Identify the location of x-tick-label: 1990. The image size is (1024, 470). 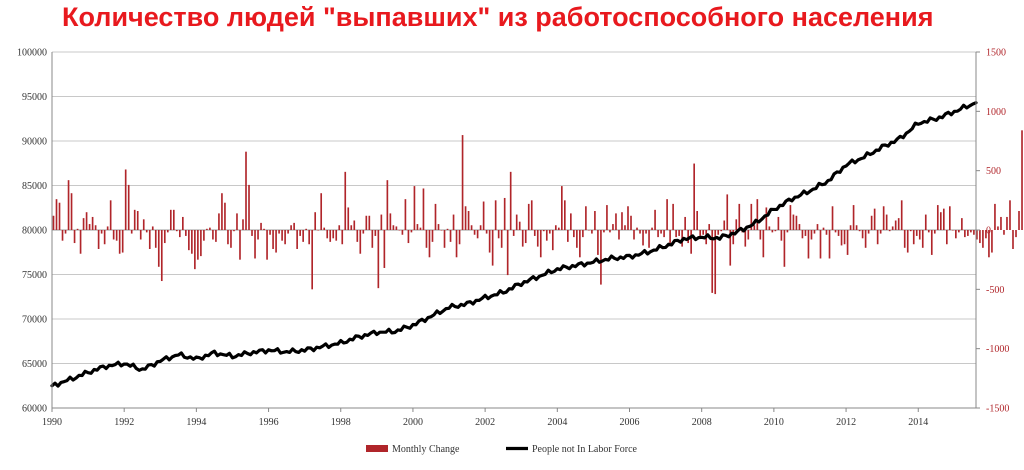
(52, 422).